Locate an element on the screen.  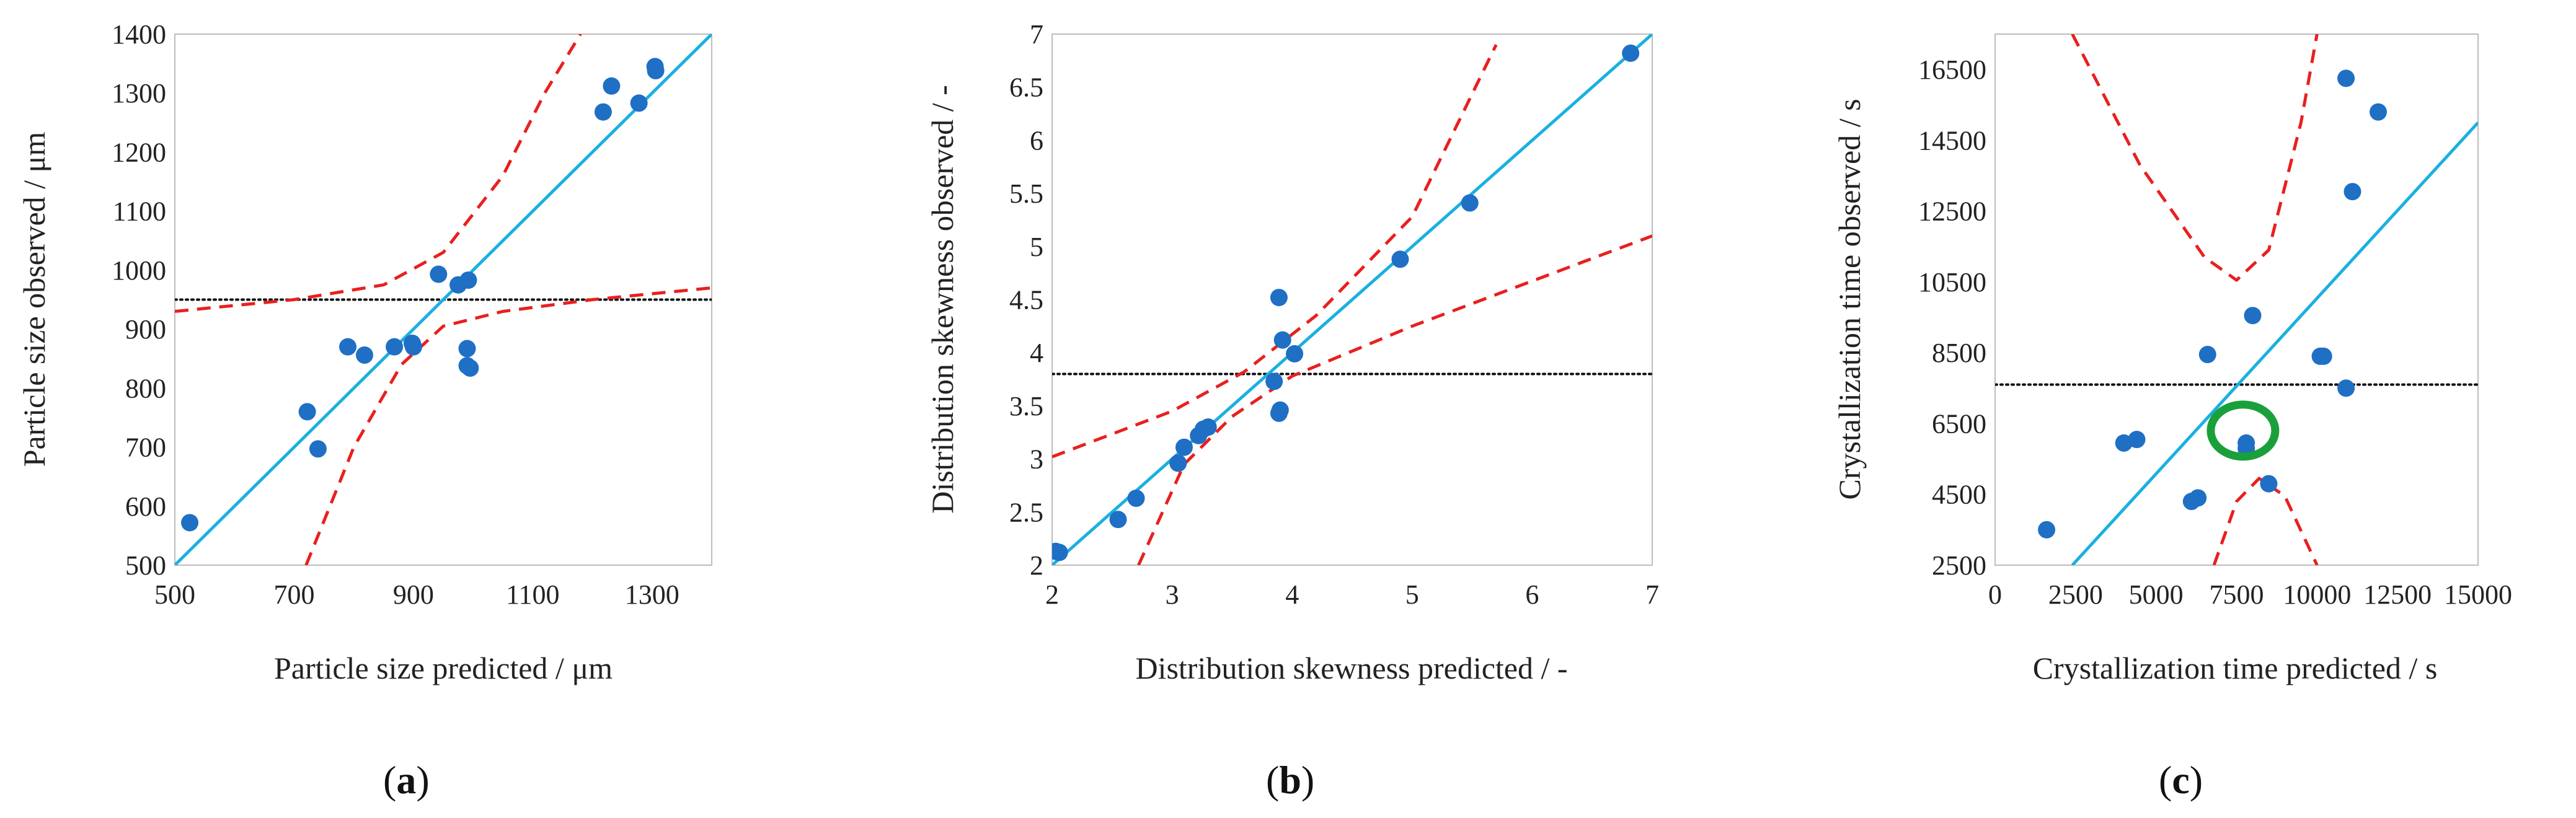
x-tick-label-c-3: 7500 is located at coordinates (2237, 595).